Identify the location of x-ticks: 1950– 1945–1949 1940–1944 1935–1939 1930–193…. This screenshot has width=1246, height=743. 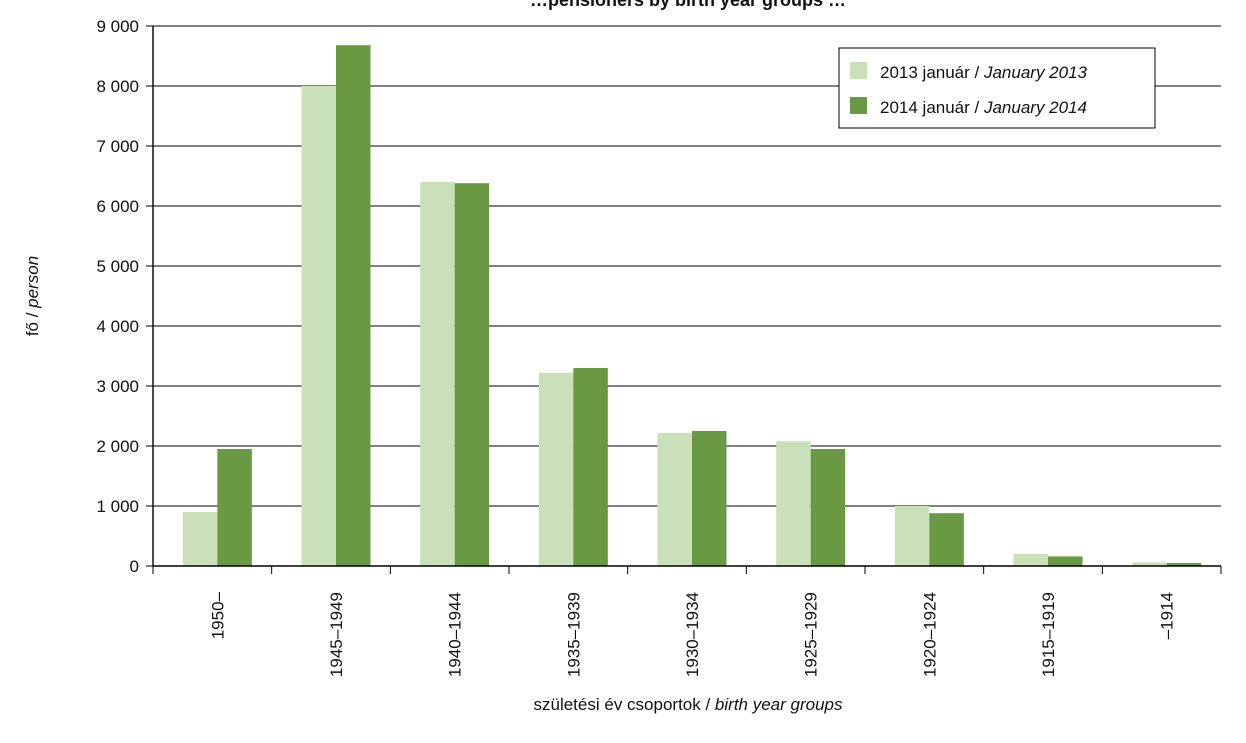
(687, 621).